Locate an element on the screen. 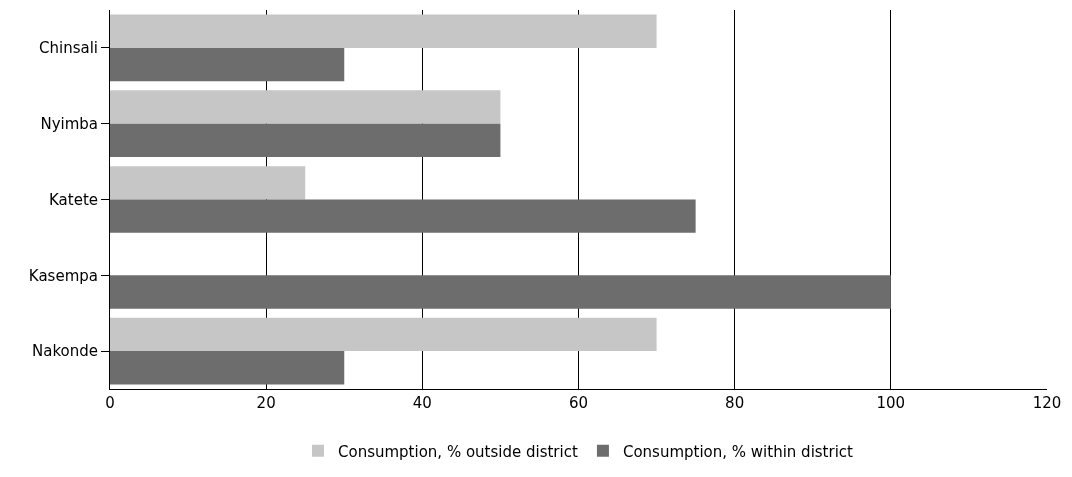 This screenshot has width=1072, height=477. legend-label: Consumption, % outside district is located at coordinates (458, 451).